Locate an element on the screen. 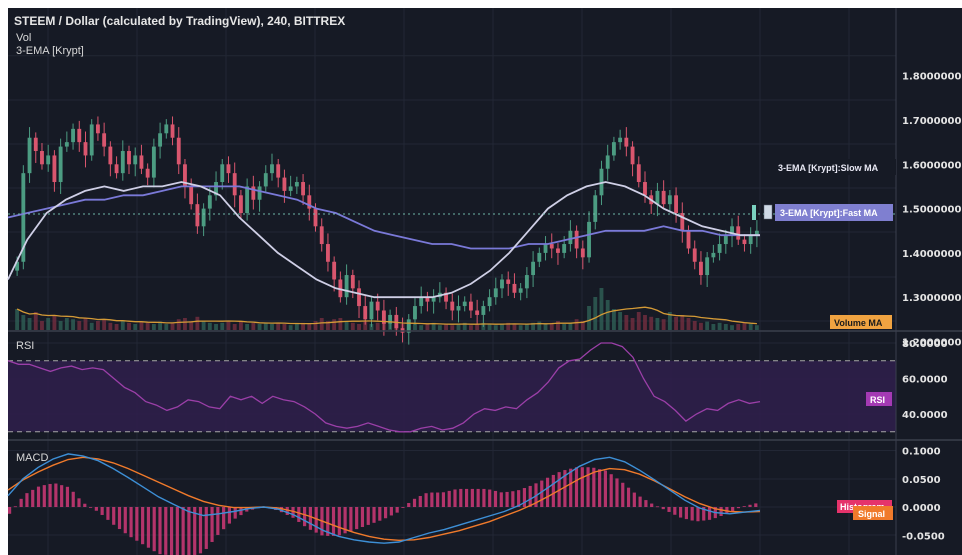 The width and height of the screenshot is (962, 555). macd-tick-label: -0.0500 is located at coordinates (923, 536).